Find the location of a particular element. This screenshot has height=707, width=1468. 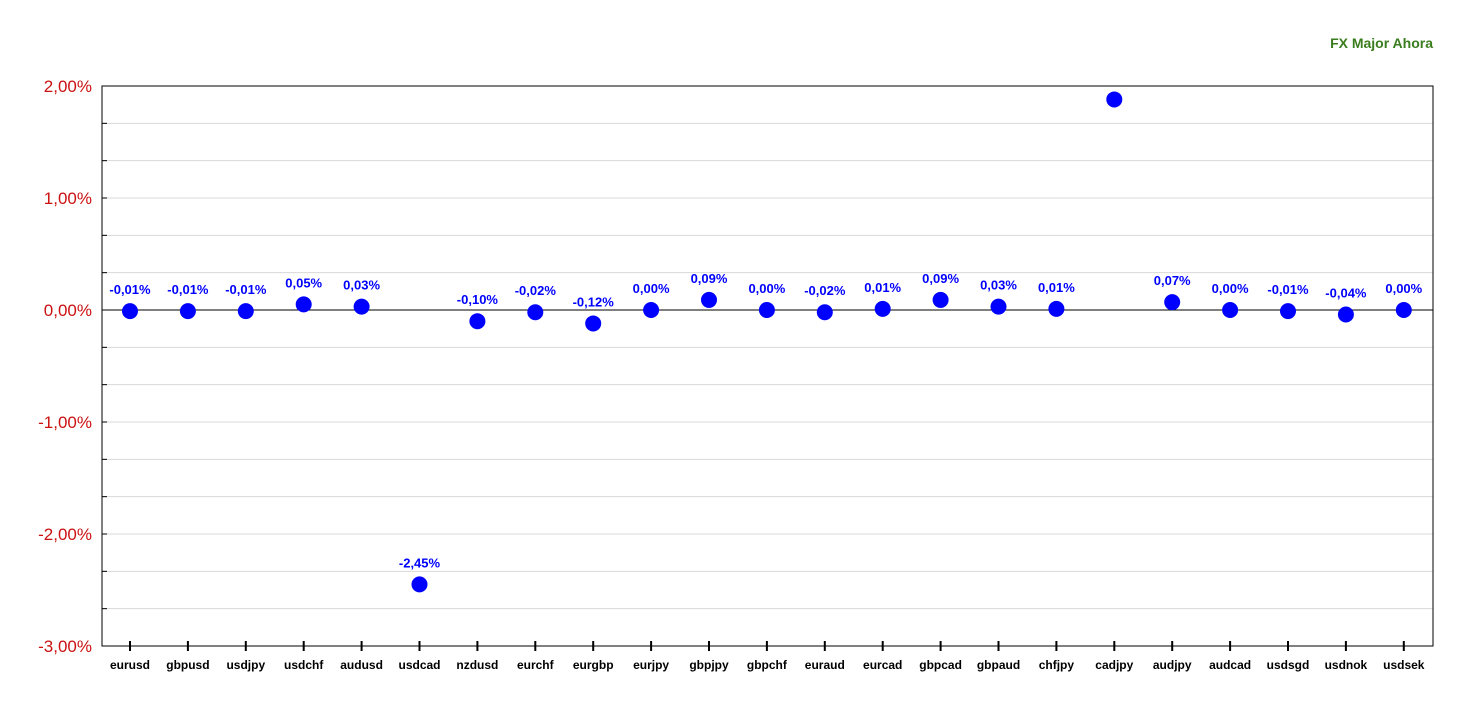

x-tick-label: euraud is located at coordinates (825, 665).